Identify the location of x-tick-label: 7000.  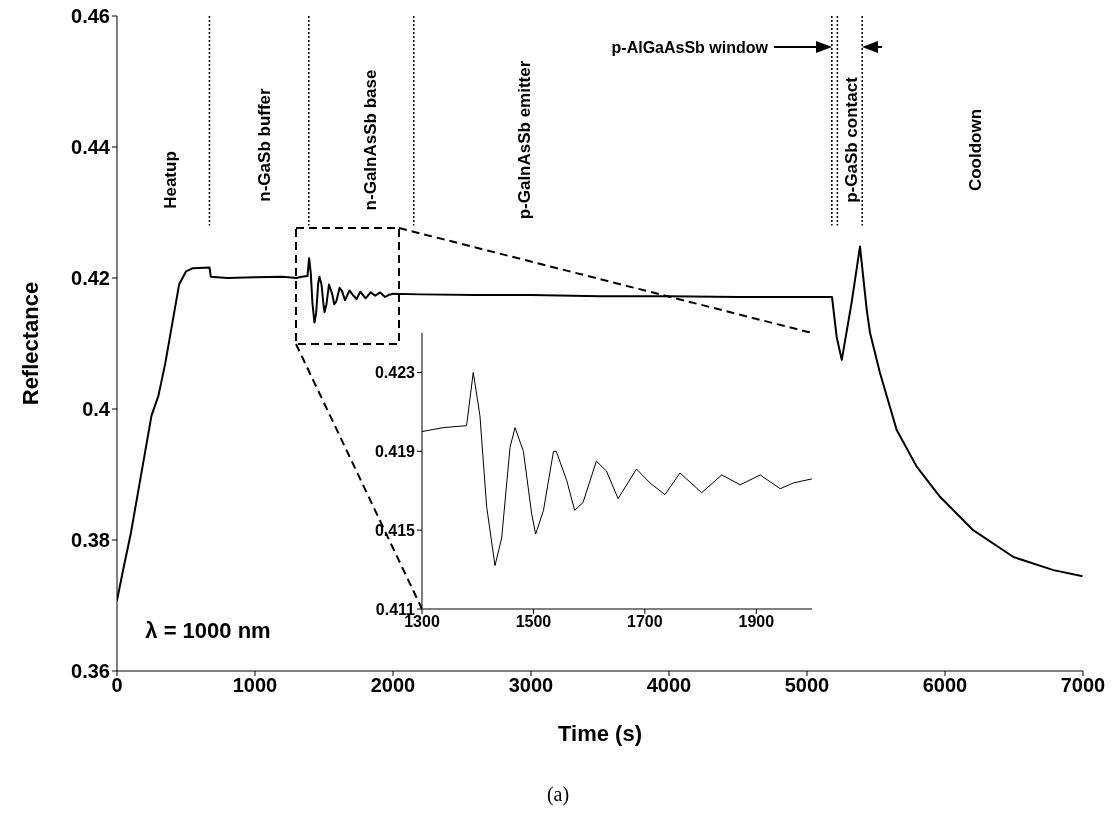
(1083, 685).